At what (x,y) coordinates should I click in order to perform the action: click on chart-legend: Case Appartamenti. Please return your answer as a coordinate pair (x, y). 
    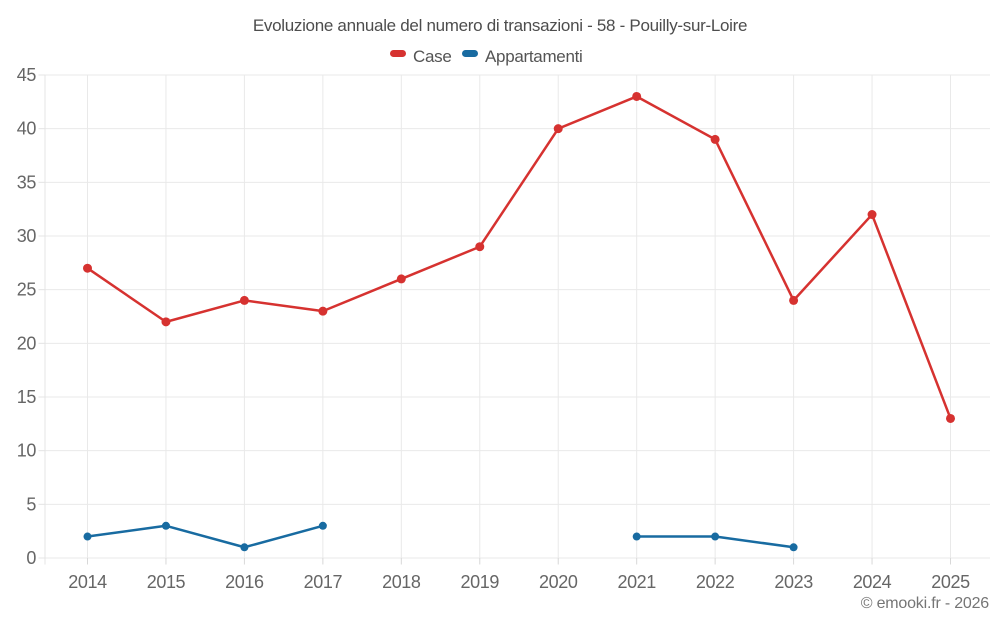
    Looking at the image, I should click on (486, 56).